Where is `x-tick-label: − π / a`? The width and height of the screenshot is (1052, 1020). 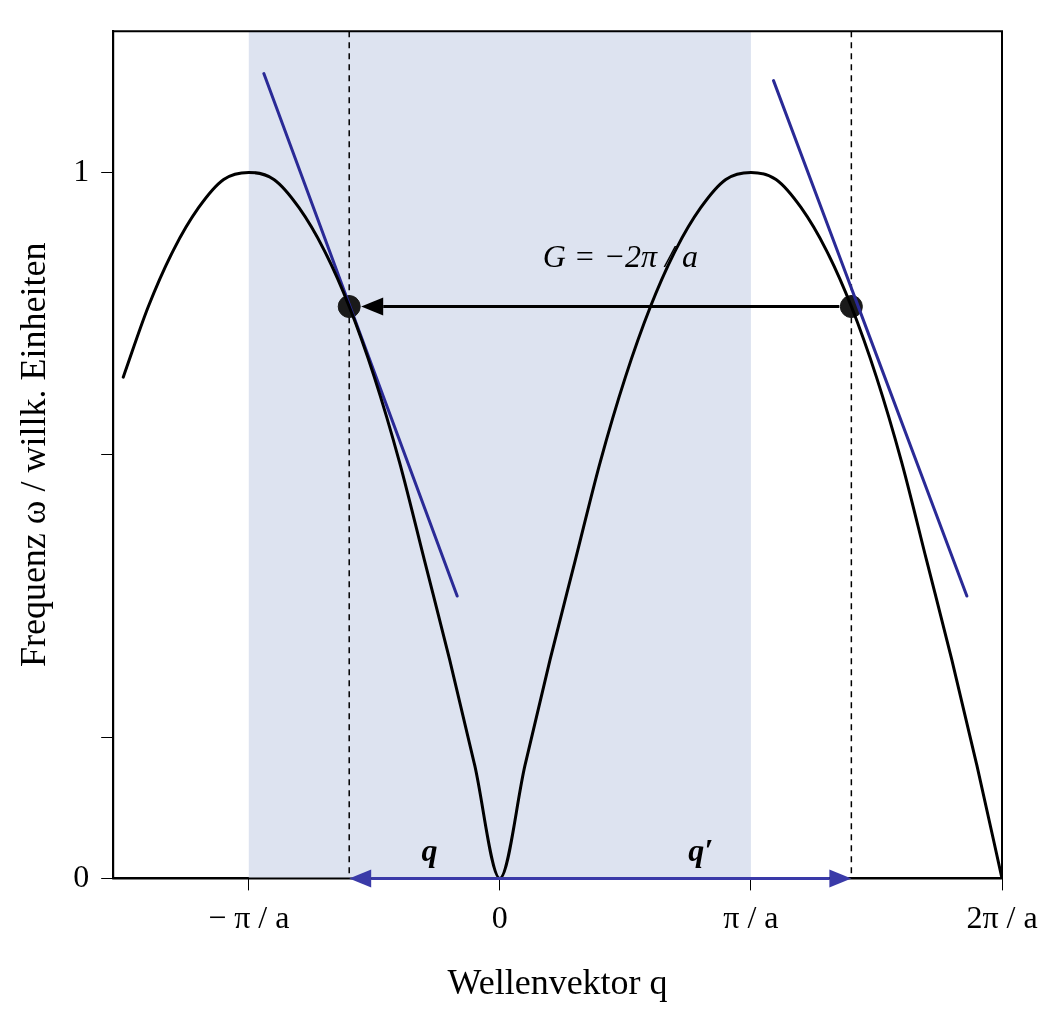
x-tick-label: − π / a is located at coordinates (249, 917).